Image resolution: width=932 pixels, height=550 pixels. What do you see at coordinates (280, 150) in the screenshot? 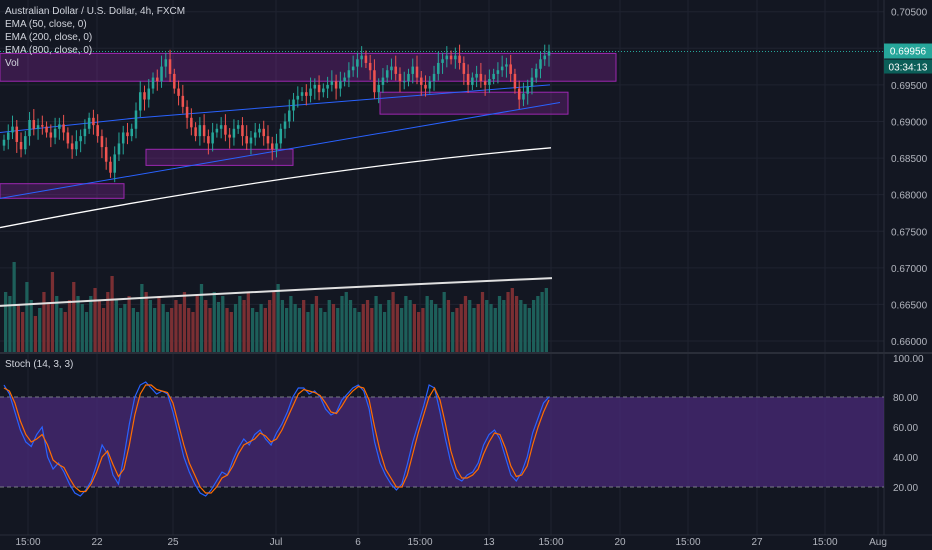
I see `trend-line` at bounding box center [280, 150].